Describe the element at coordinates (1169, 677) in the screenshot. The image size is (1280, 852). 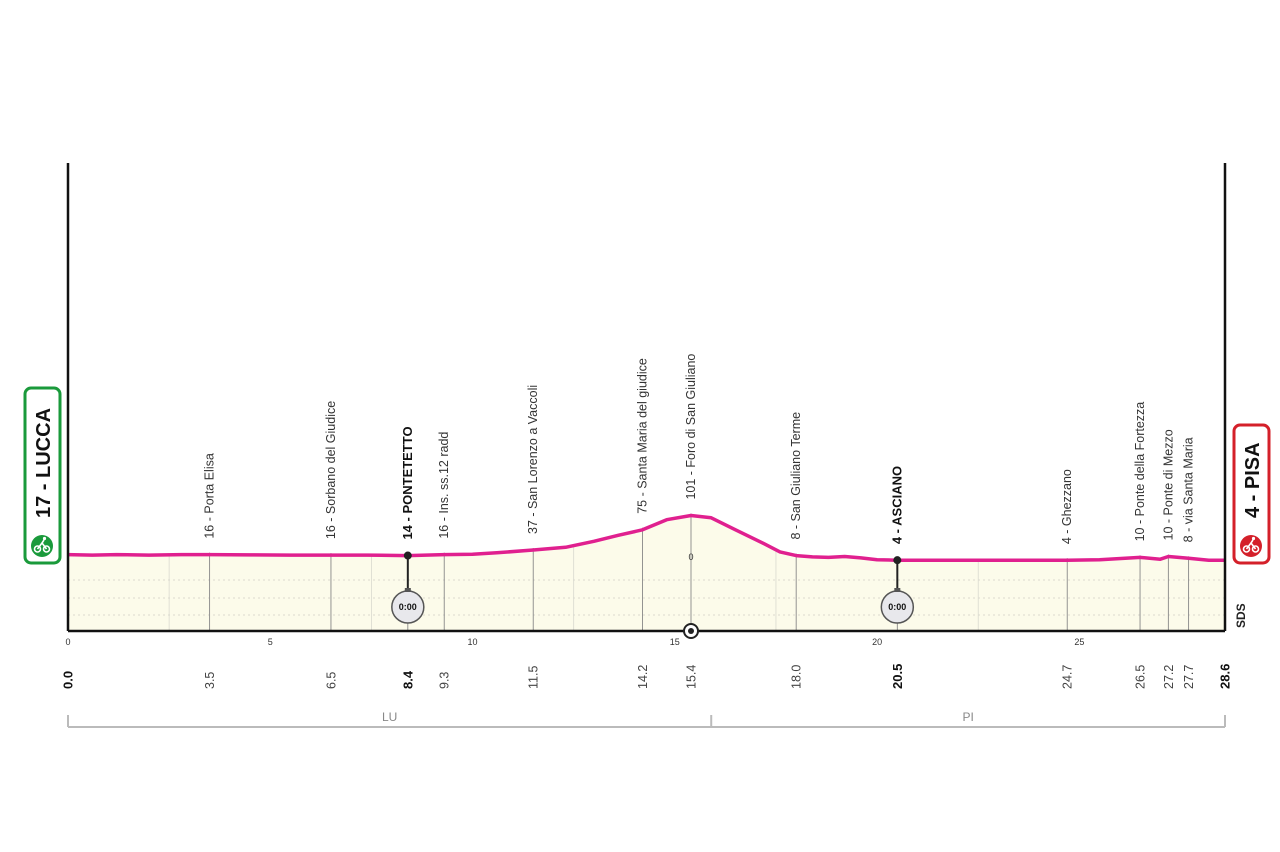
I see `km-label: 27.2` at that location.